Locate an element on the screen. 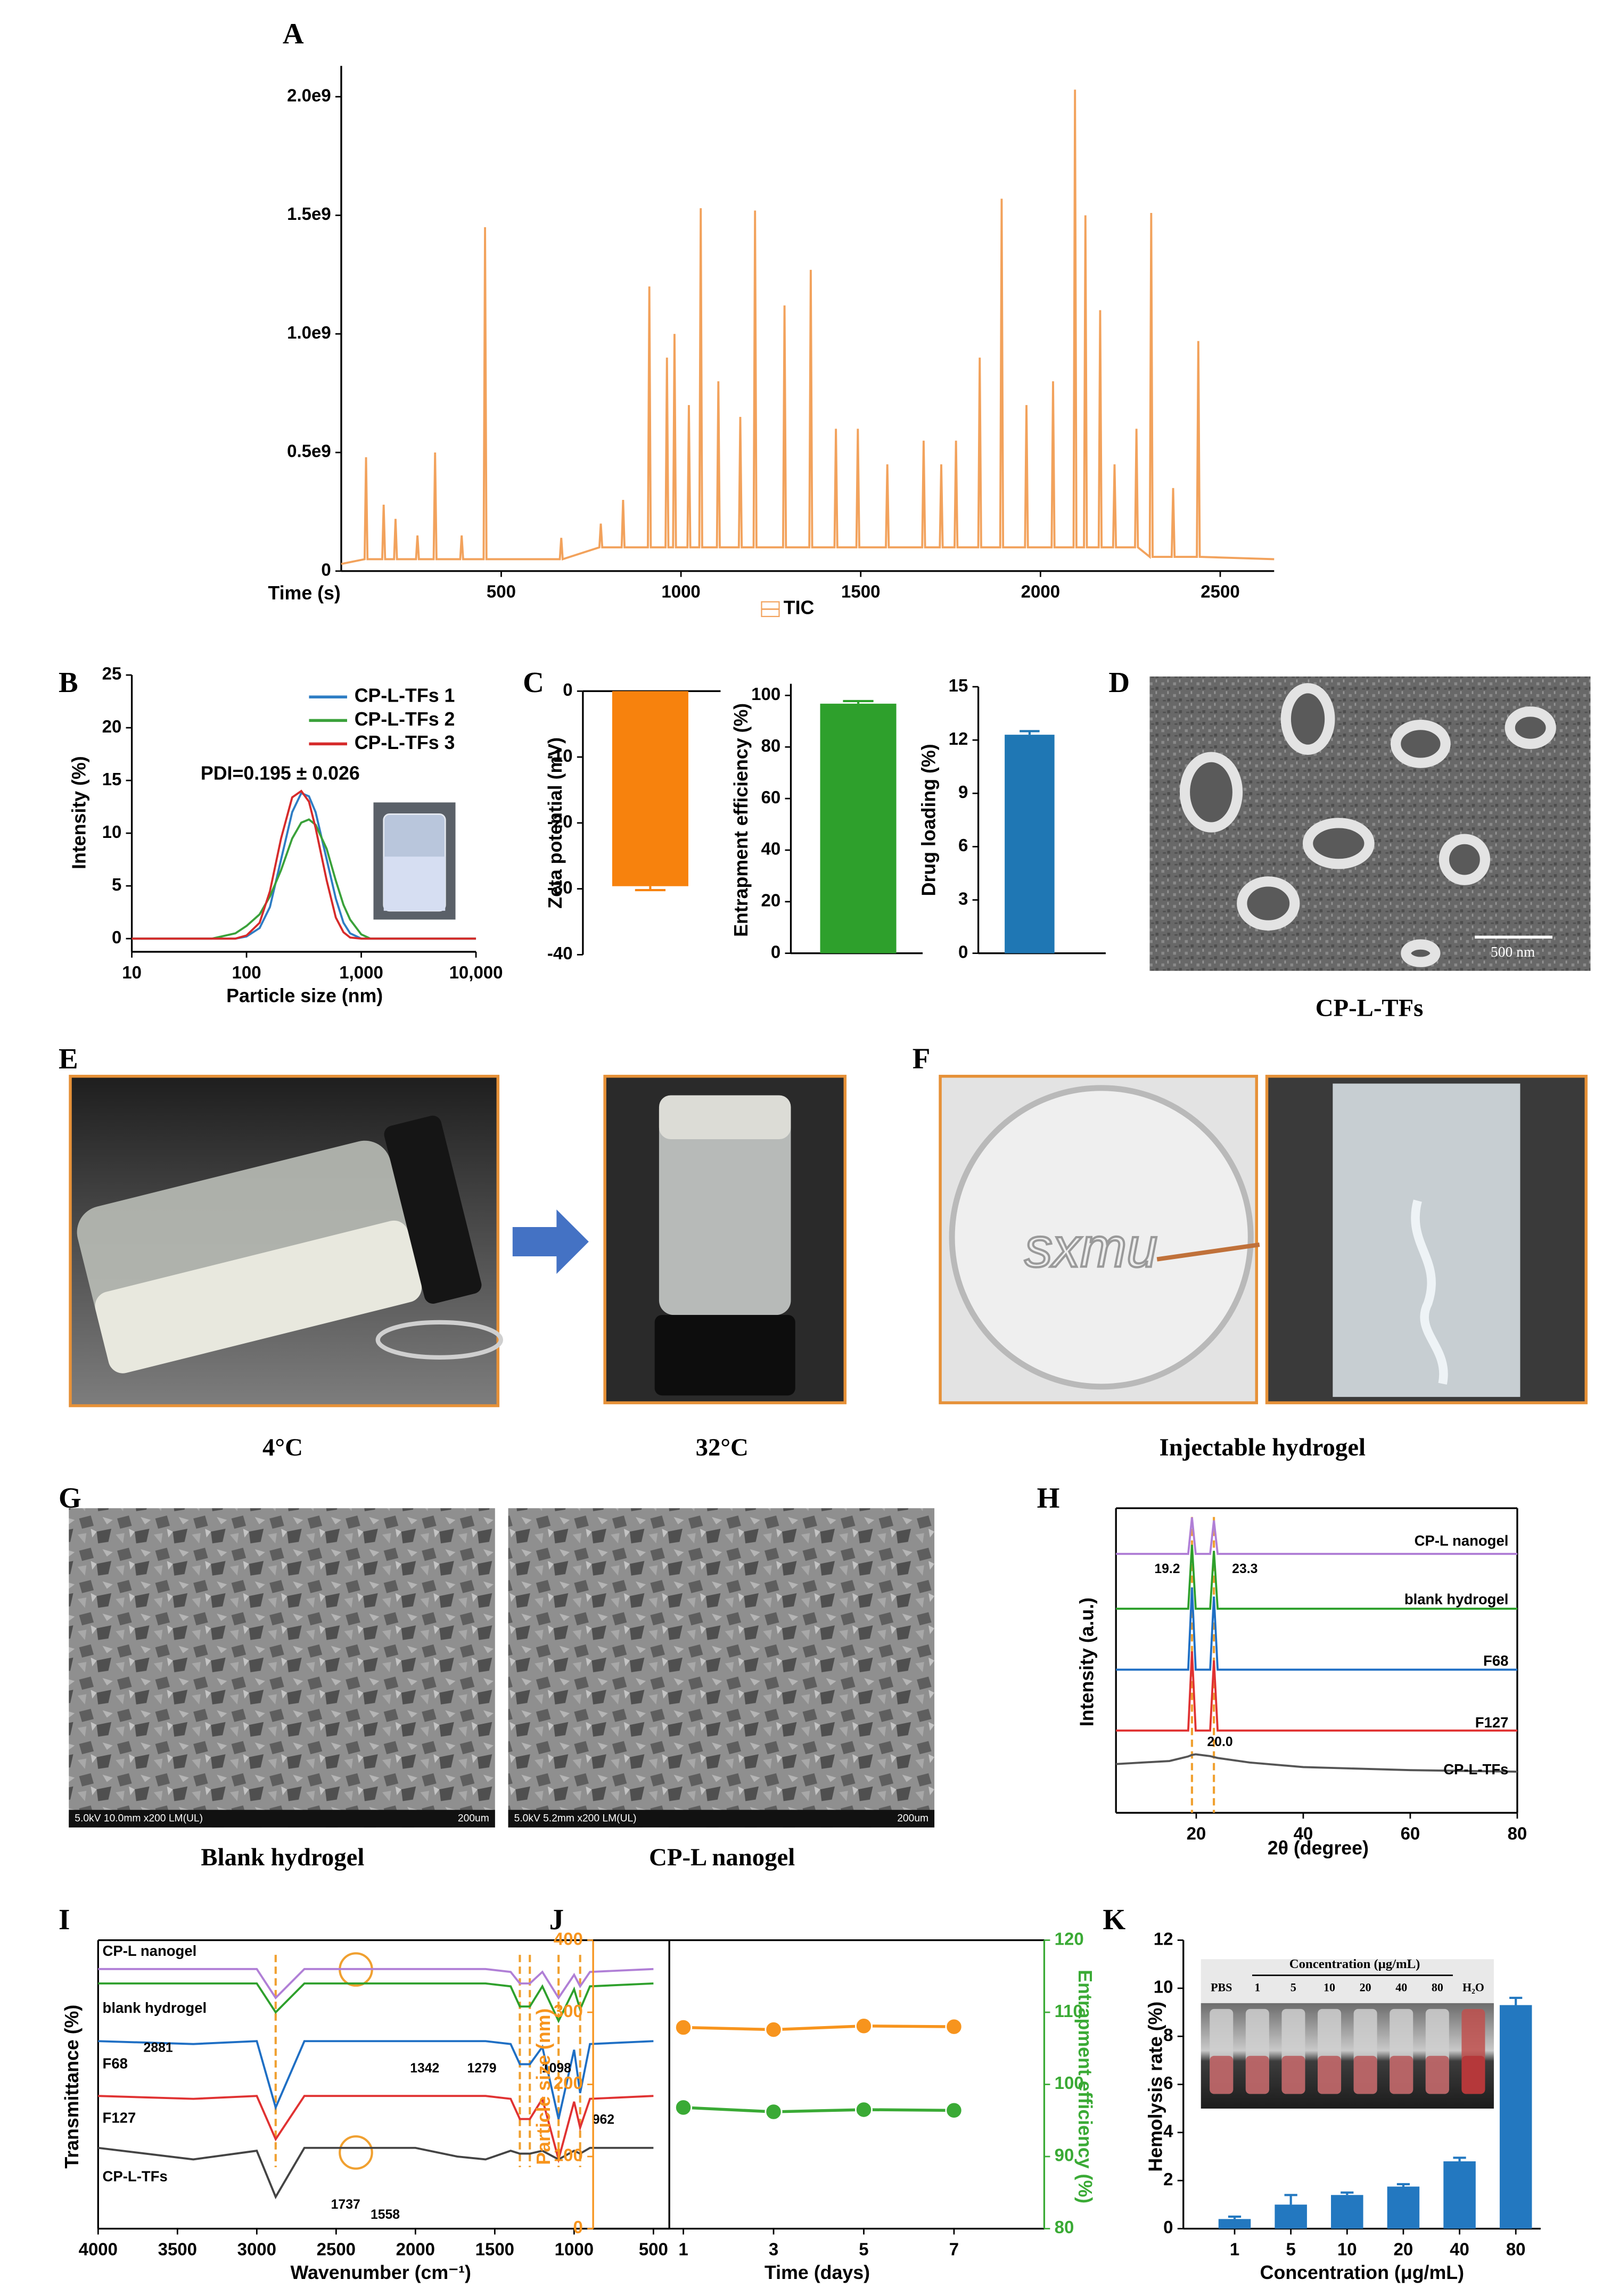 This screenshot has height=2296, width=1611. needle is located at coordinates (1208, 1252).